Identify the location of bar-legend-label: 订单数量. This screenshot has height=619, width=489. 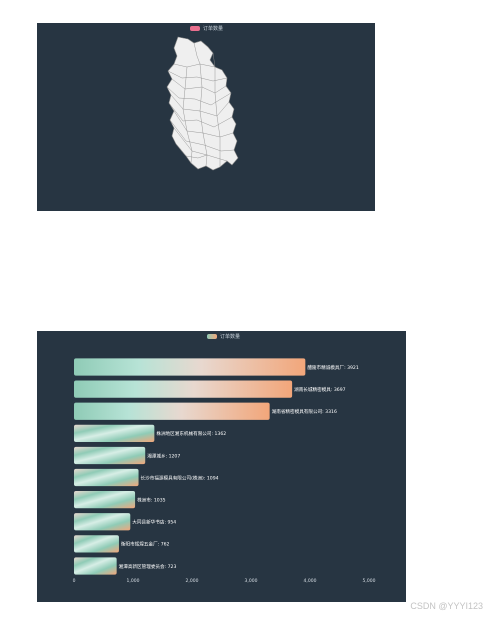
(230, 337).